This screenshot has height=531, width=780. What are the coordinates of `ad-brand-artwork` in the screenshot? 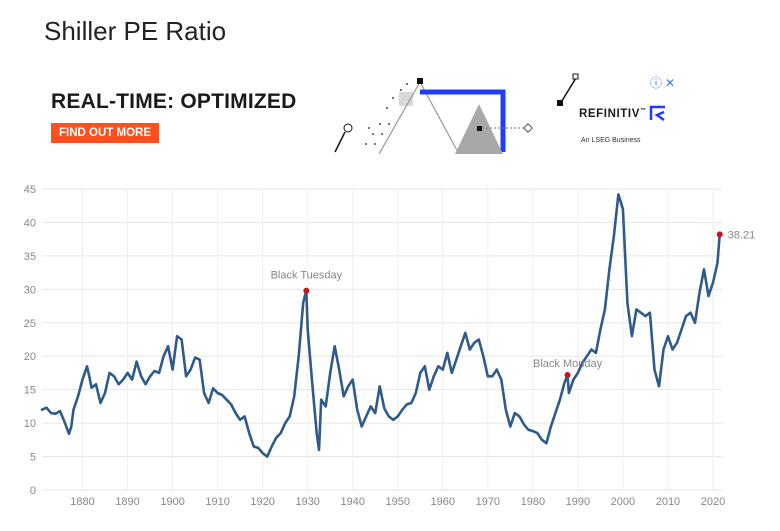 It's located at (568, 89).